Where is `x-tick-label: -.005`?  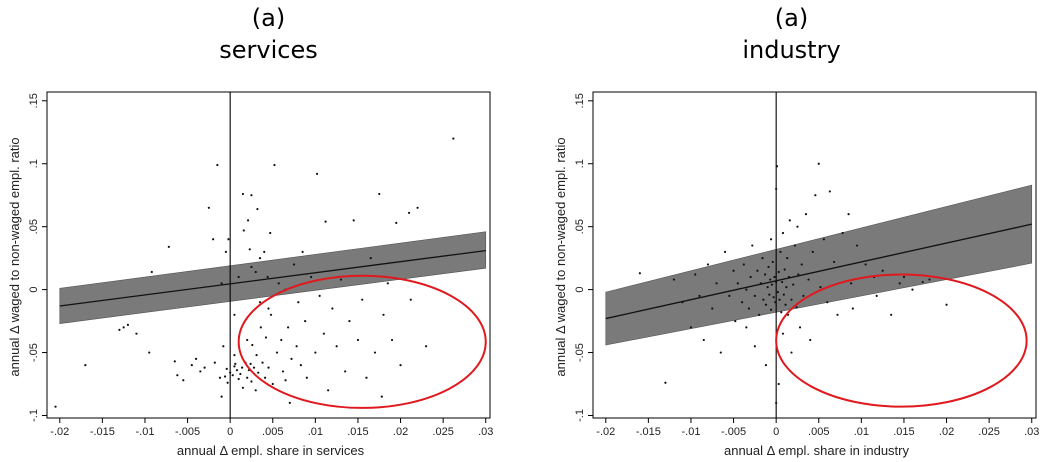
x-tick-label: -.005 is located at coordinates (187, 432).